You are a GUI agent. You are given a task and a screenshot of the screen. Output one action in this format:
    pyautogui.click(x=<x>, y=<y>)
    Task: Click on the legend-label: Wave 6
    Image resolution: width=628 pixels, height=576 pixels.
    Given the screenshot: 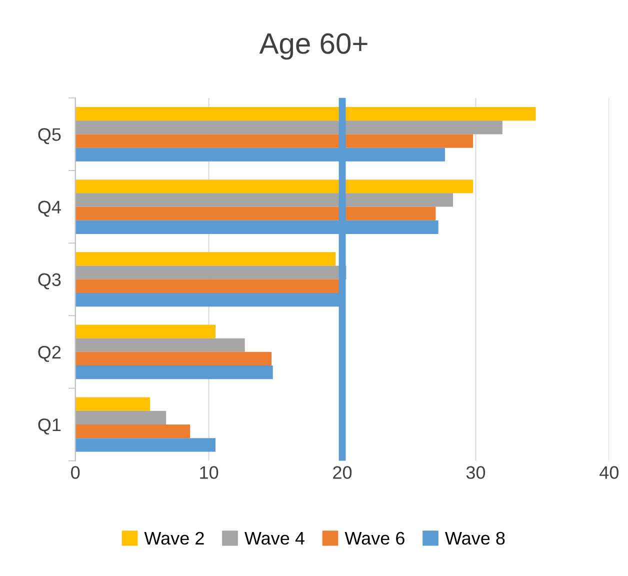 What is the action you would take?
    pyautogui.click(x=374, y=538)
    